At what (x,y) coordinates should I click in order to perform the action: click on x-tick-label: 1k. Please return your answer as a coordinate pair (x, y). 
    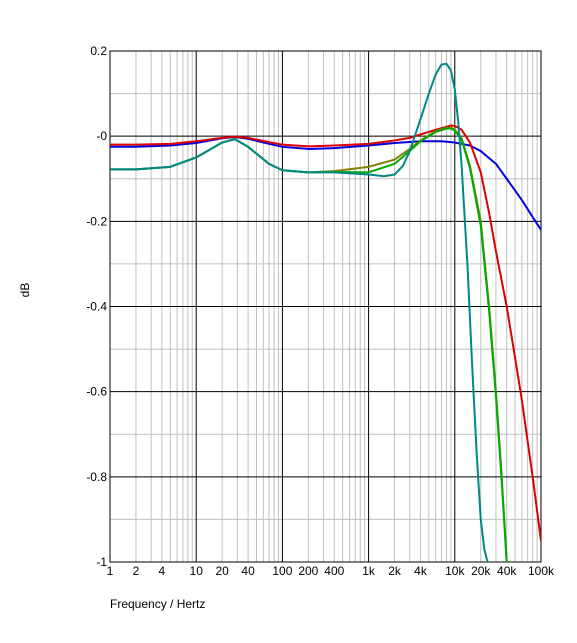
    Looking at the image, I should click on (369, 571).